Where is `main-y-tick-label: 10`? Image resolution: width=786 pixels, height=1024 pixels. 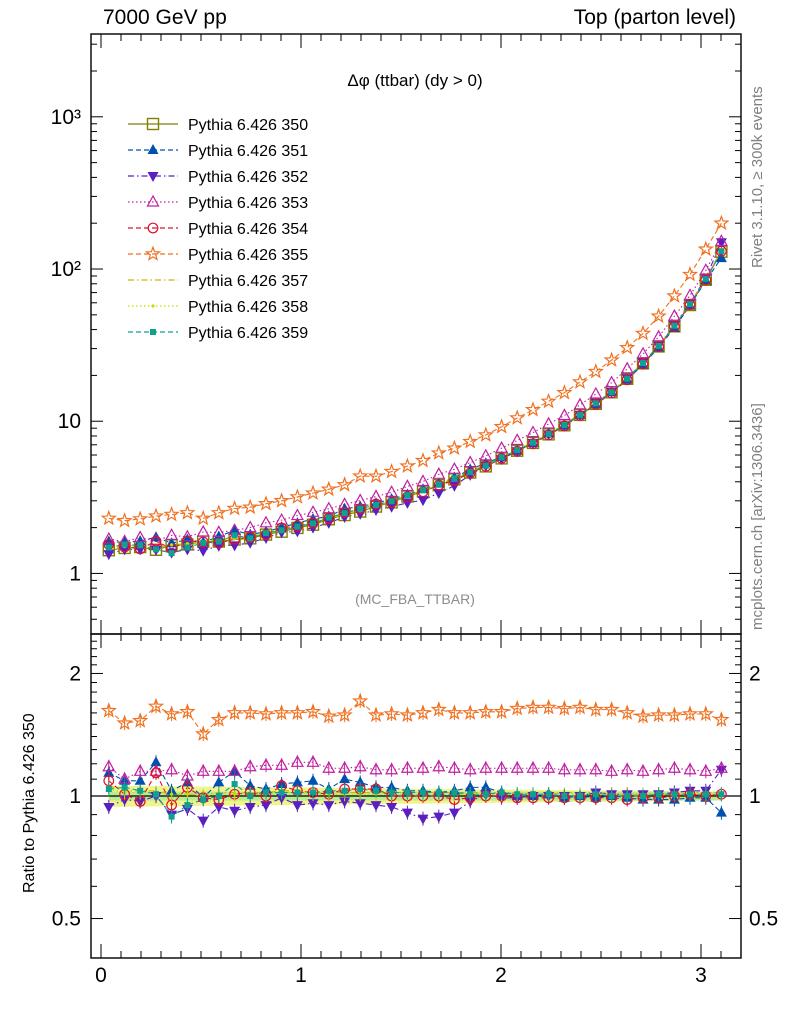 main-y-tick-label: 10 is located at coordinates (69, 421).